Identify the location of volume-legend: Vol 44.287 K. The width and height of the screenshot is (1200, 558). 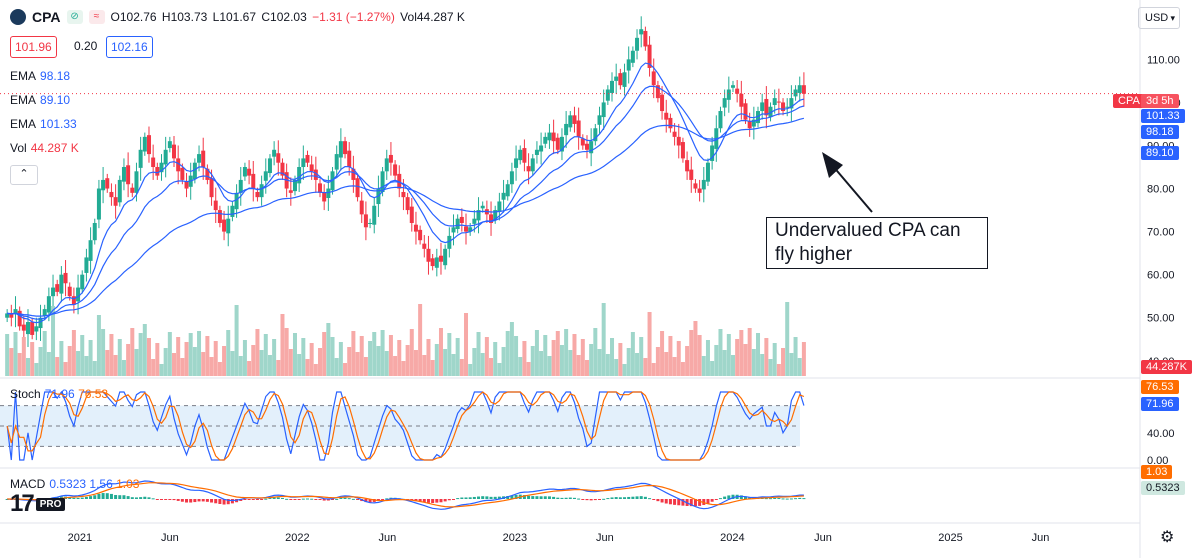
(44, 148).